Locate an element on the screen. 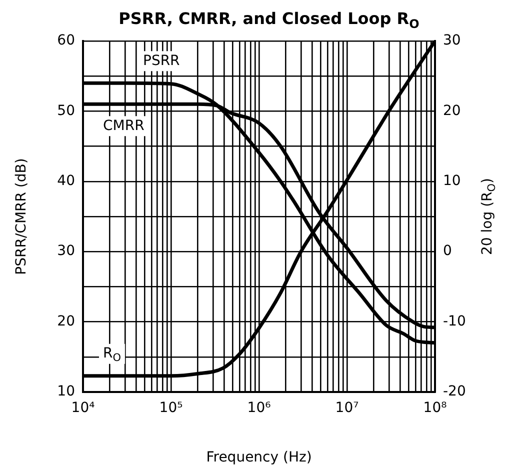 This screenshot has width=508, height=473. y2-tick-label: 0 is located at coordinates (447, 251).